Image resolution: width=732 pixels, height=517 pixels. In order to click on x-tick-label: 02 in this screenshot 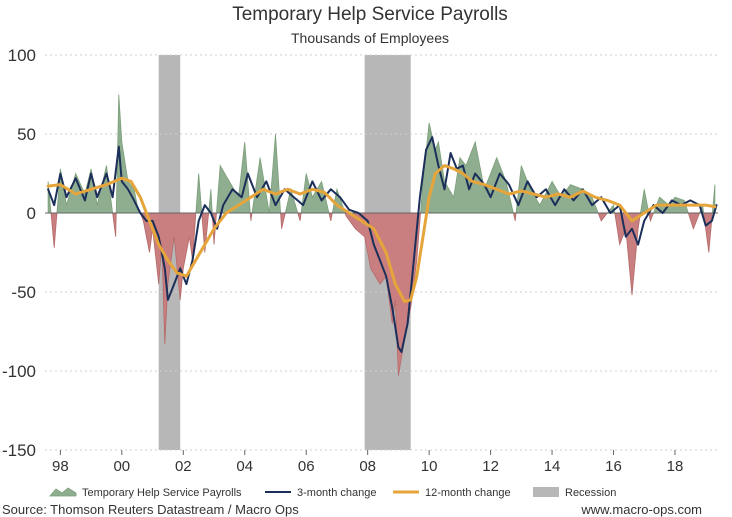, I will do `click(183, 466)`.